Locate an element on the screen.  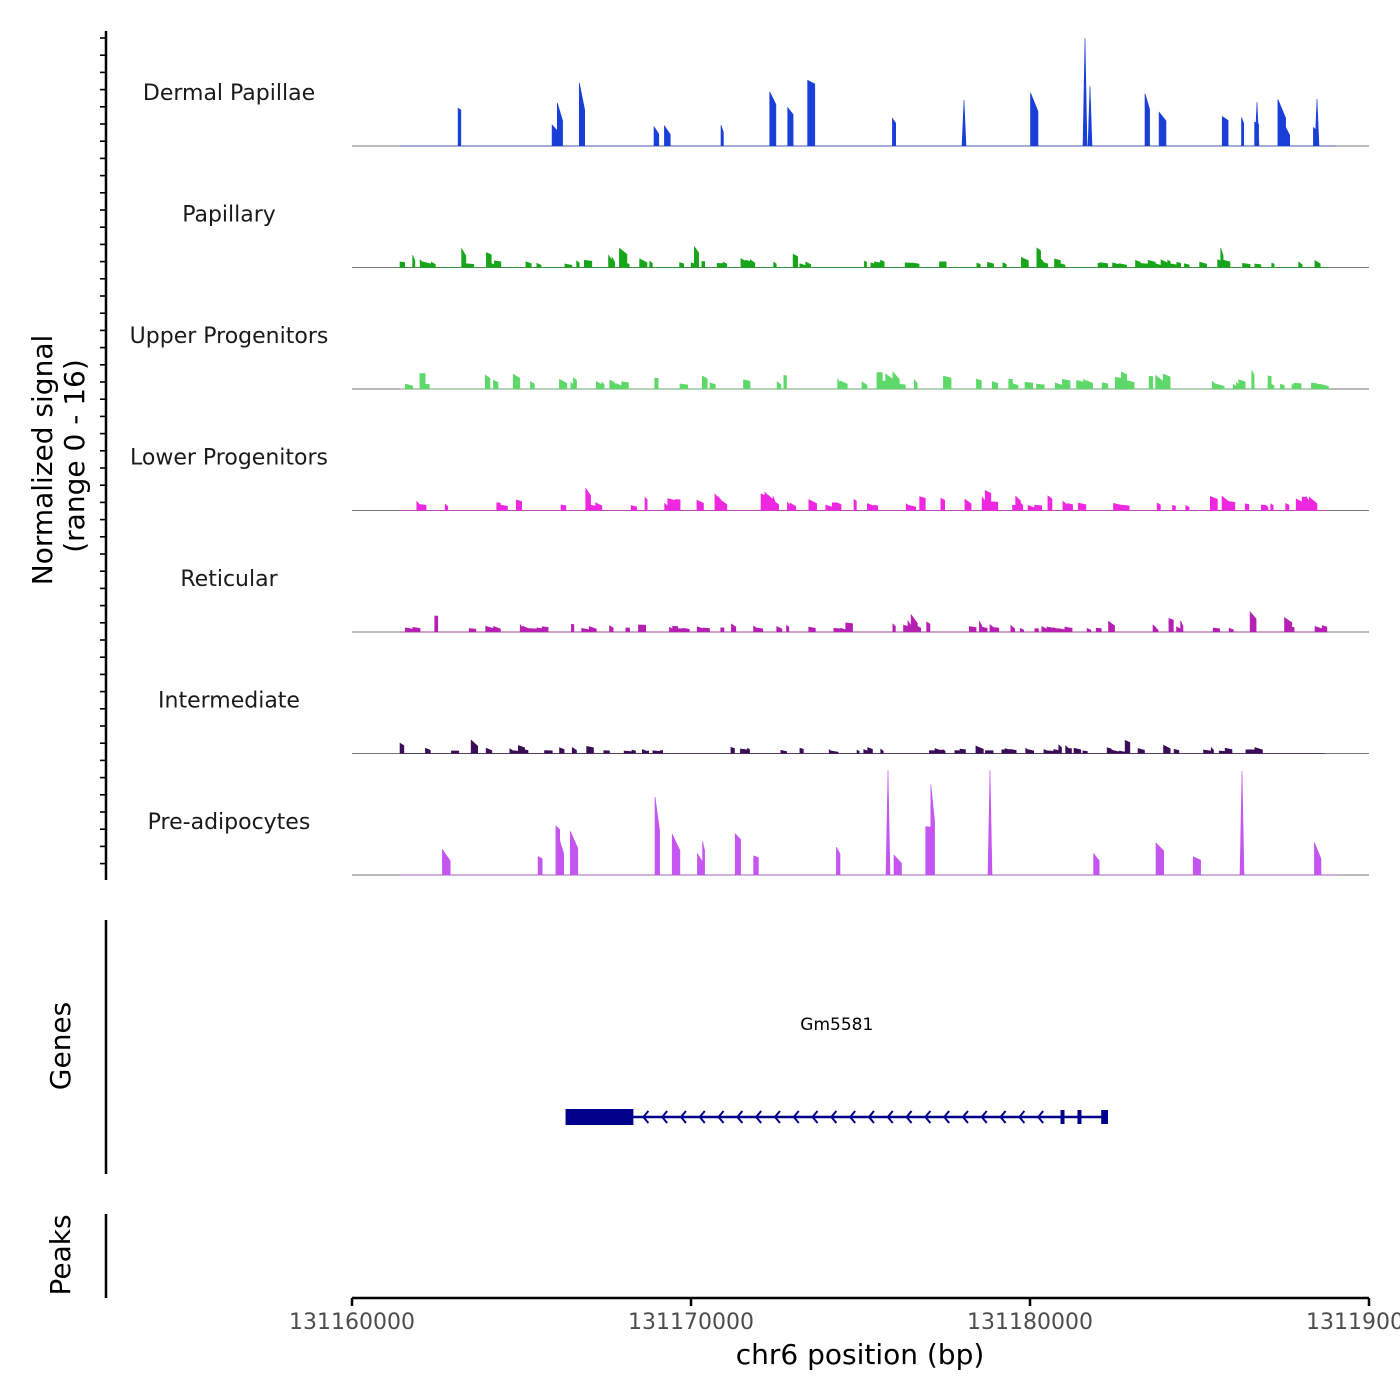
track-label: Lower Progenitors is located at coordinates (229, 458).